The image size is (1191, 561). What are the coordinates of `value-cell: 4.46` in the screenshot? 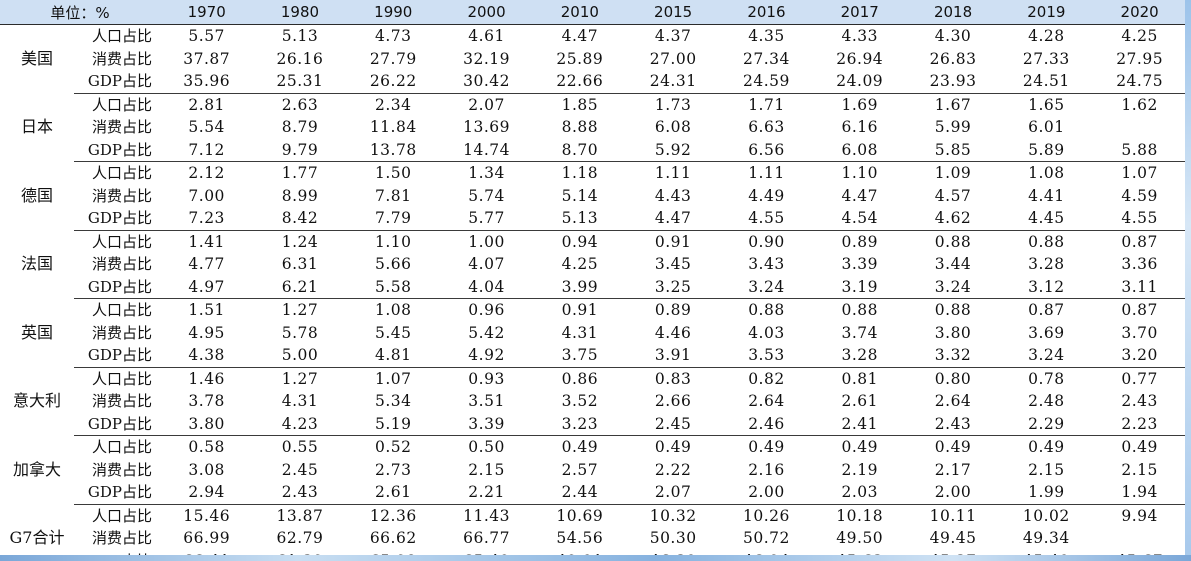 It's located at (673, 332).